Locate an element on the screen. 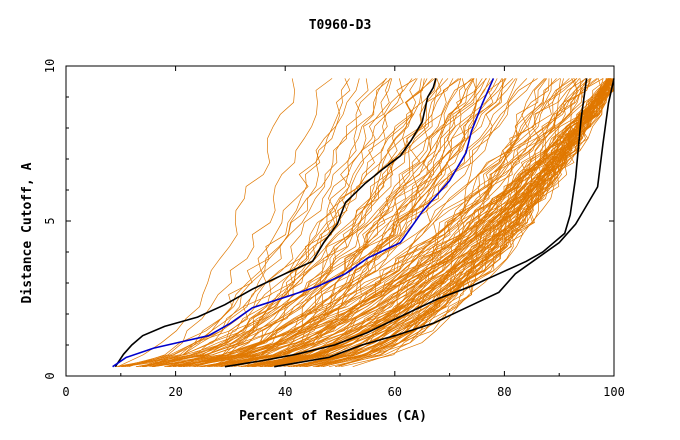  chart-title: T0960-D3 is located at coordinates (340, 25).